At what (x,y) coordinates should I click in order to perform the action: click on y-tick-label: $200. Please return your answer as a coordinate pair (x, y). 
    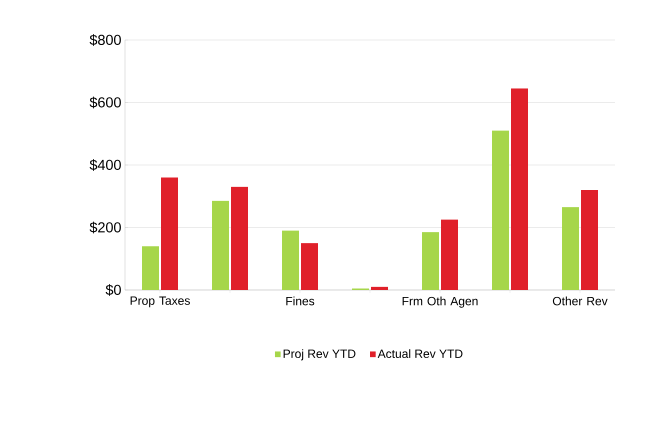
    Looking at the image, I should click on (105, 228).